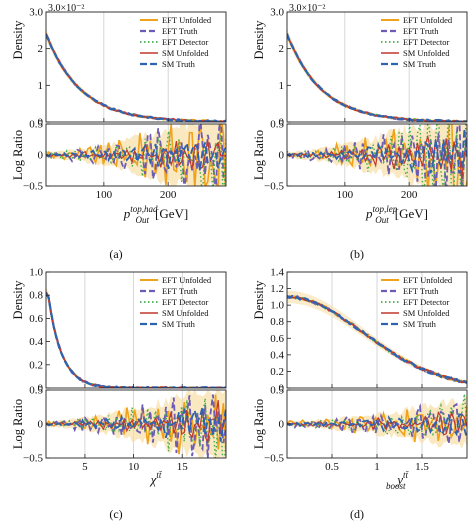 The image size is (474, 525). I want to click on xtick-label: 10, so click(134, 467).